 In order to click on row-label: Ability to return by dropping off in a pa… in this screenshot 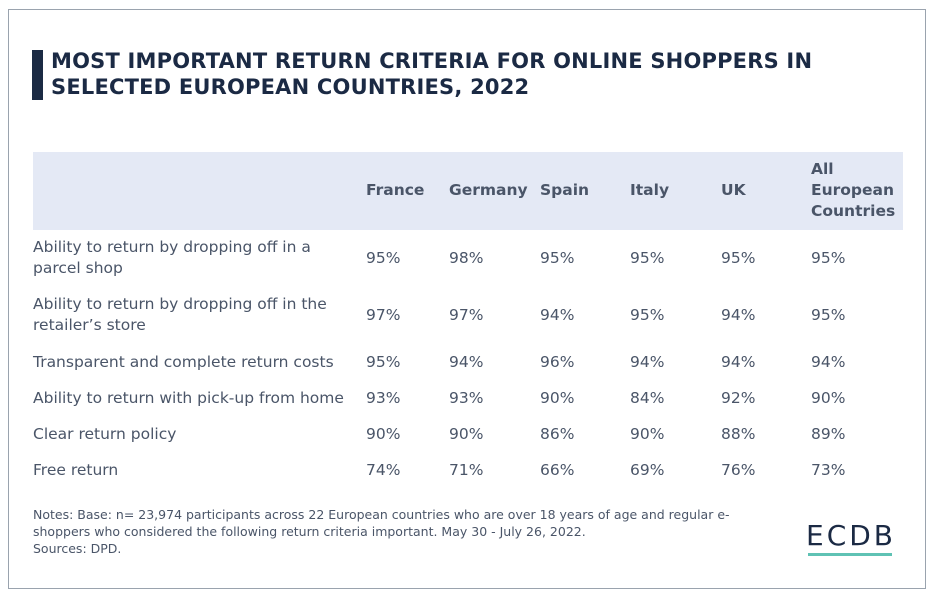, I will do `click(198, 258)`.